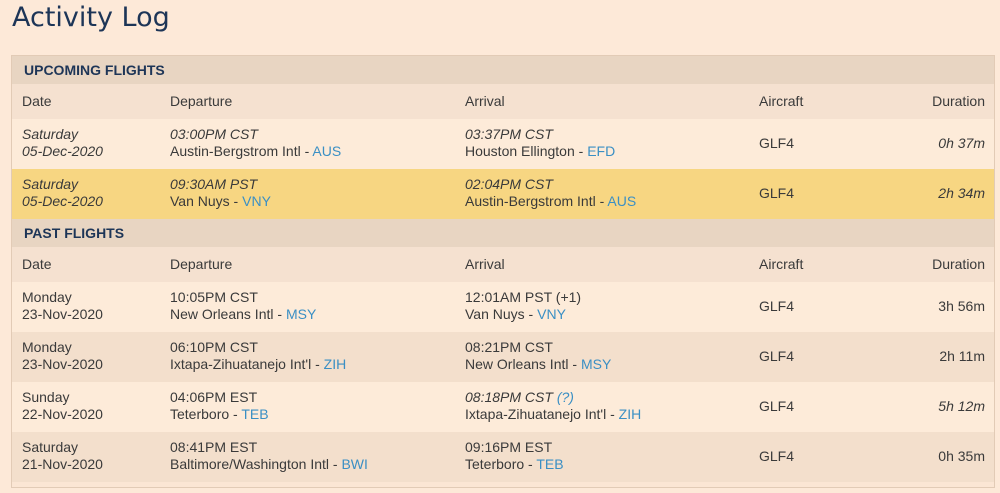  Describe the element at coordinates (200, 201) in the screenshot. I see `departure-airport-name: Van Nuys` at that location.